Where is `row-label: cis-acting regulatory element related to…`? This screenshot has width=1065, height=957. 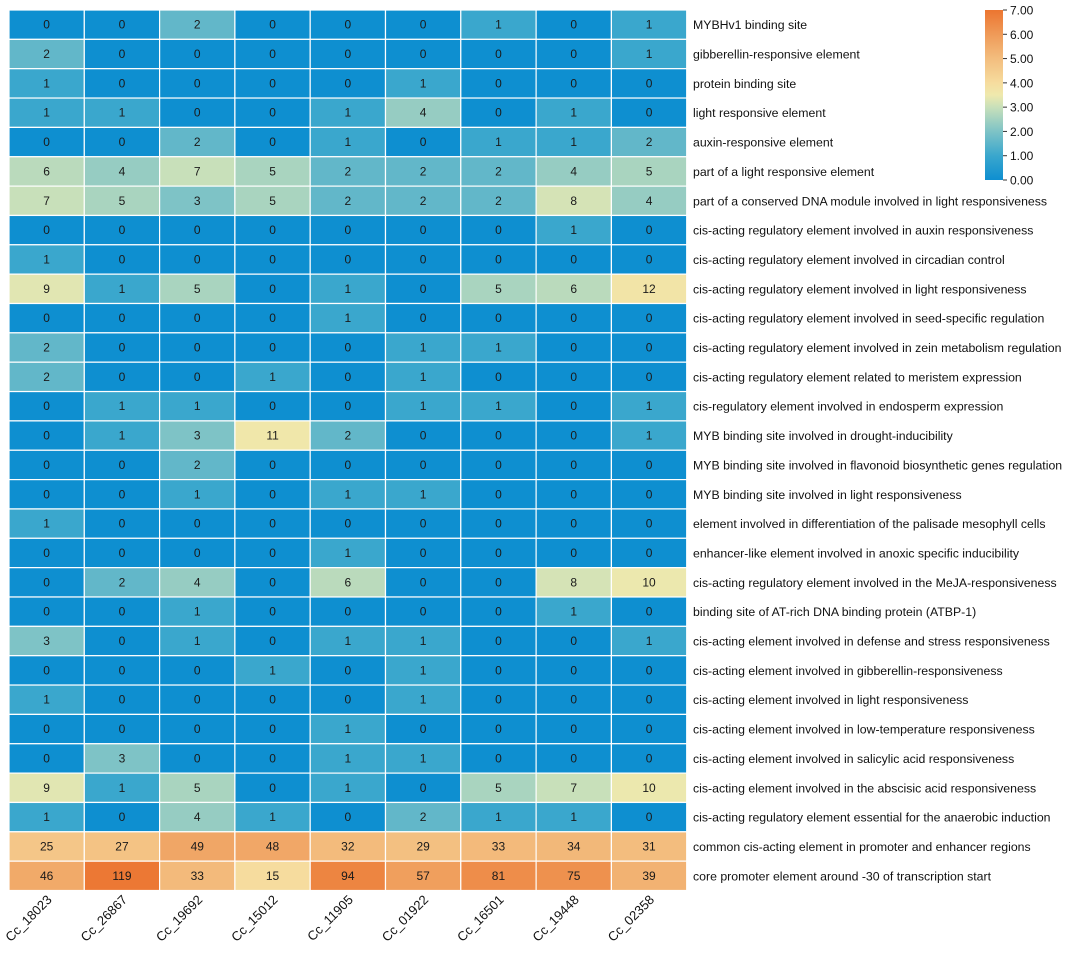
row-label: cis-acting regulatory element related to… is located at coordinates (857, 377).